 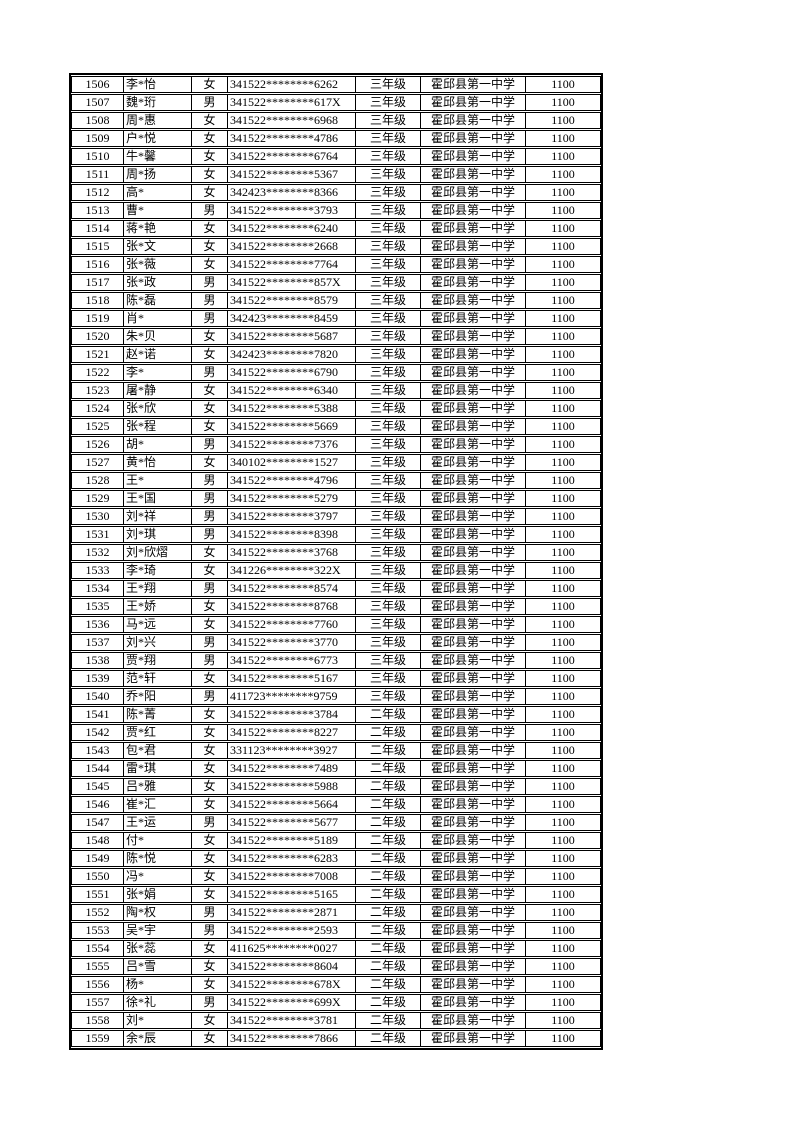 I want to click on table-row: 1513 曹* 男 341522********3793 三年级 霍邱县第一中学 1100, so click(x=336, y=210).